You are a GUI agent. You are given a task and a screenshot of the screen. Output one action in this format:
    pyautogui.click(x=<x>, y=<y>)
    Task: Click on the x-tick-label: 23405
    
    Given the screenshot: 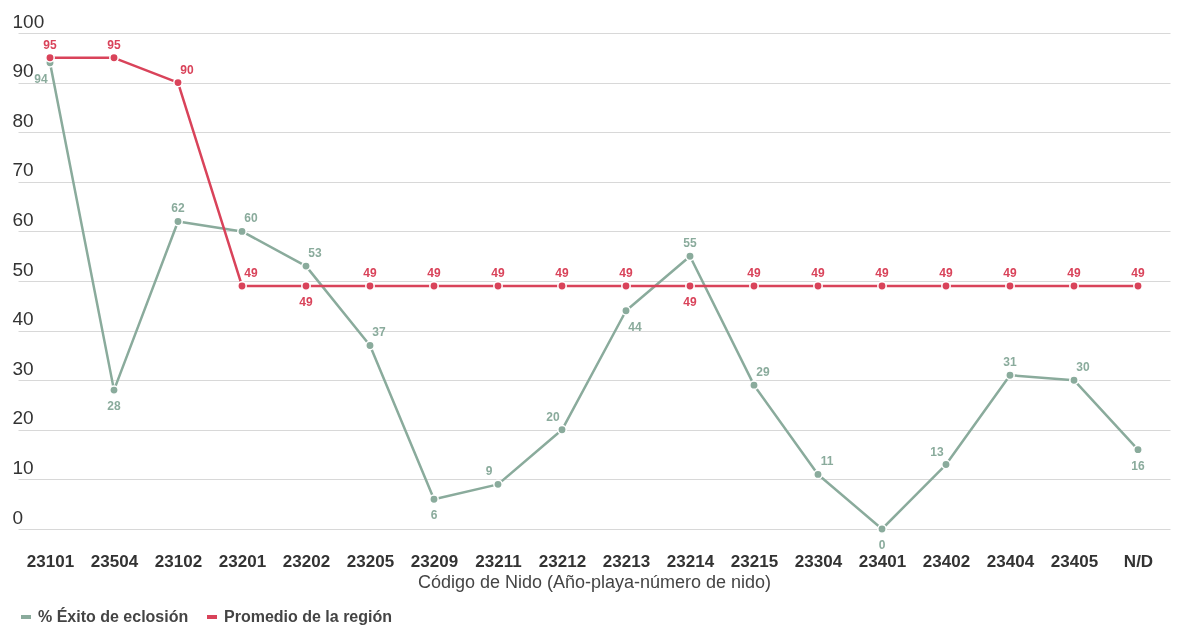 What is the action you would take?
    pyautogui.click(x=1074, y=561)
    